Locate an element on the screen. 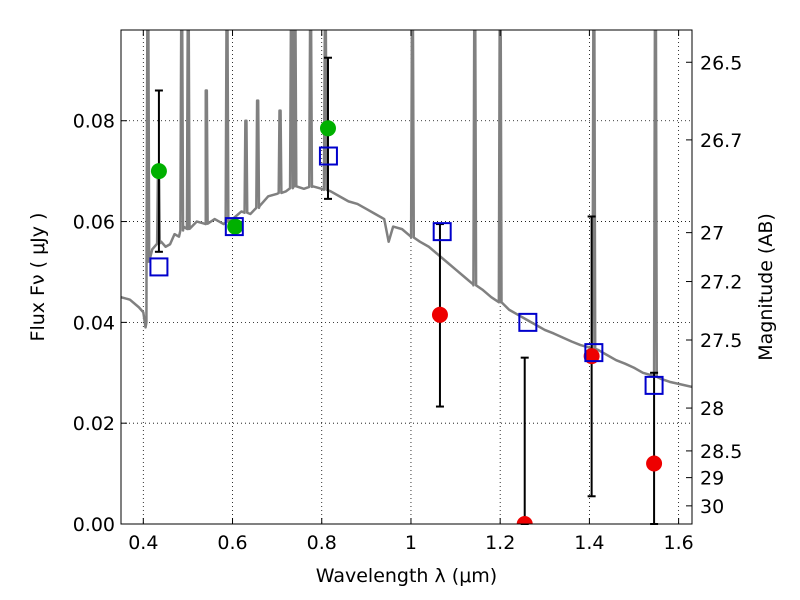 This screenshot has height=600, width=800. y2-tick-label-0: 26.5 is located at coordinates (721, 63).